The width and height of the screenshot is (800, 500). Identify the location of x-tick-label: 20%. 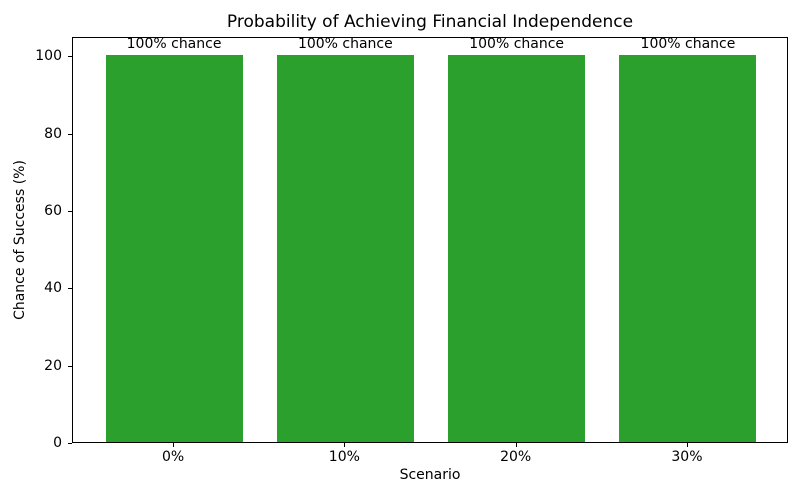
(516, 457).